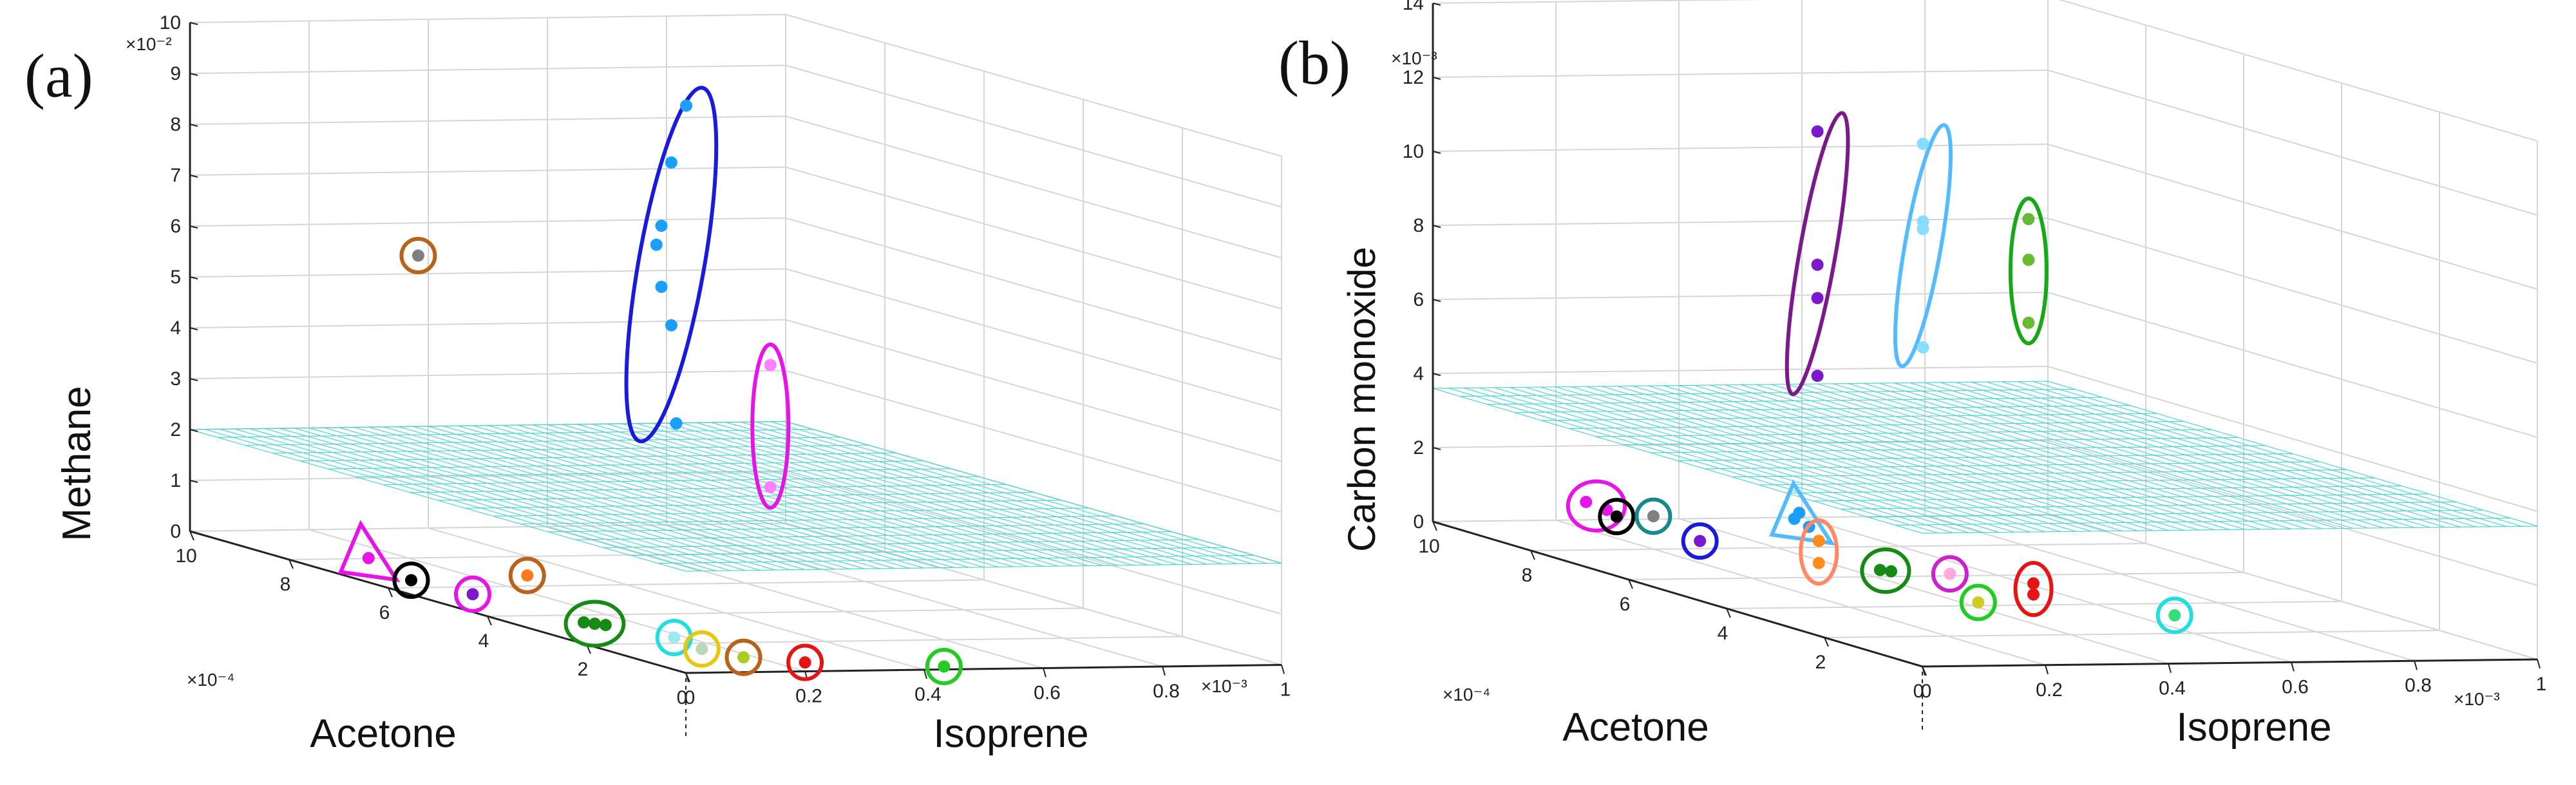 The width and height of the screenshot is (2576, 785). I want to click on z-tick-label: 1, so click(175, 481).